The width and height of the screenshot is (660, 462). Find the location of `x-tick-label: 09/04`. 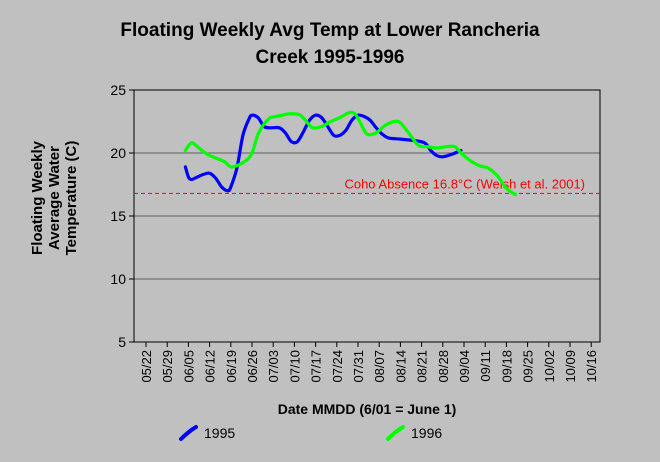

x-tick-label: 09/04 is located at coordinates (464, 366).